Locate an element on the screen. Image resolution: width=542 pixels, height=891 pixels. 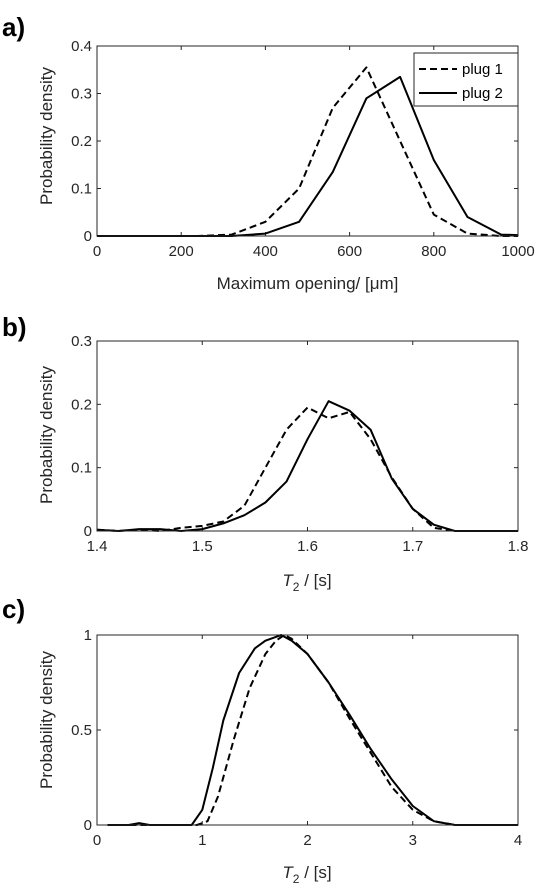
legend: plug 1 plug 2 is located at coordinates (466, 79).